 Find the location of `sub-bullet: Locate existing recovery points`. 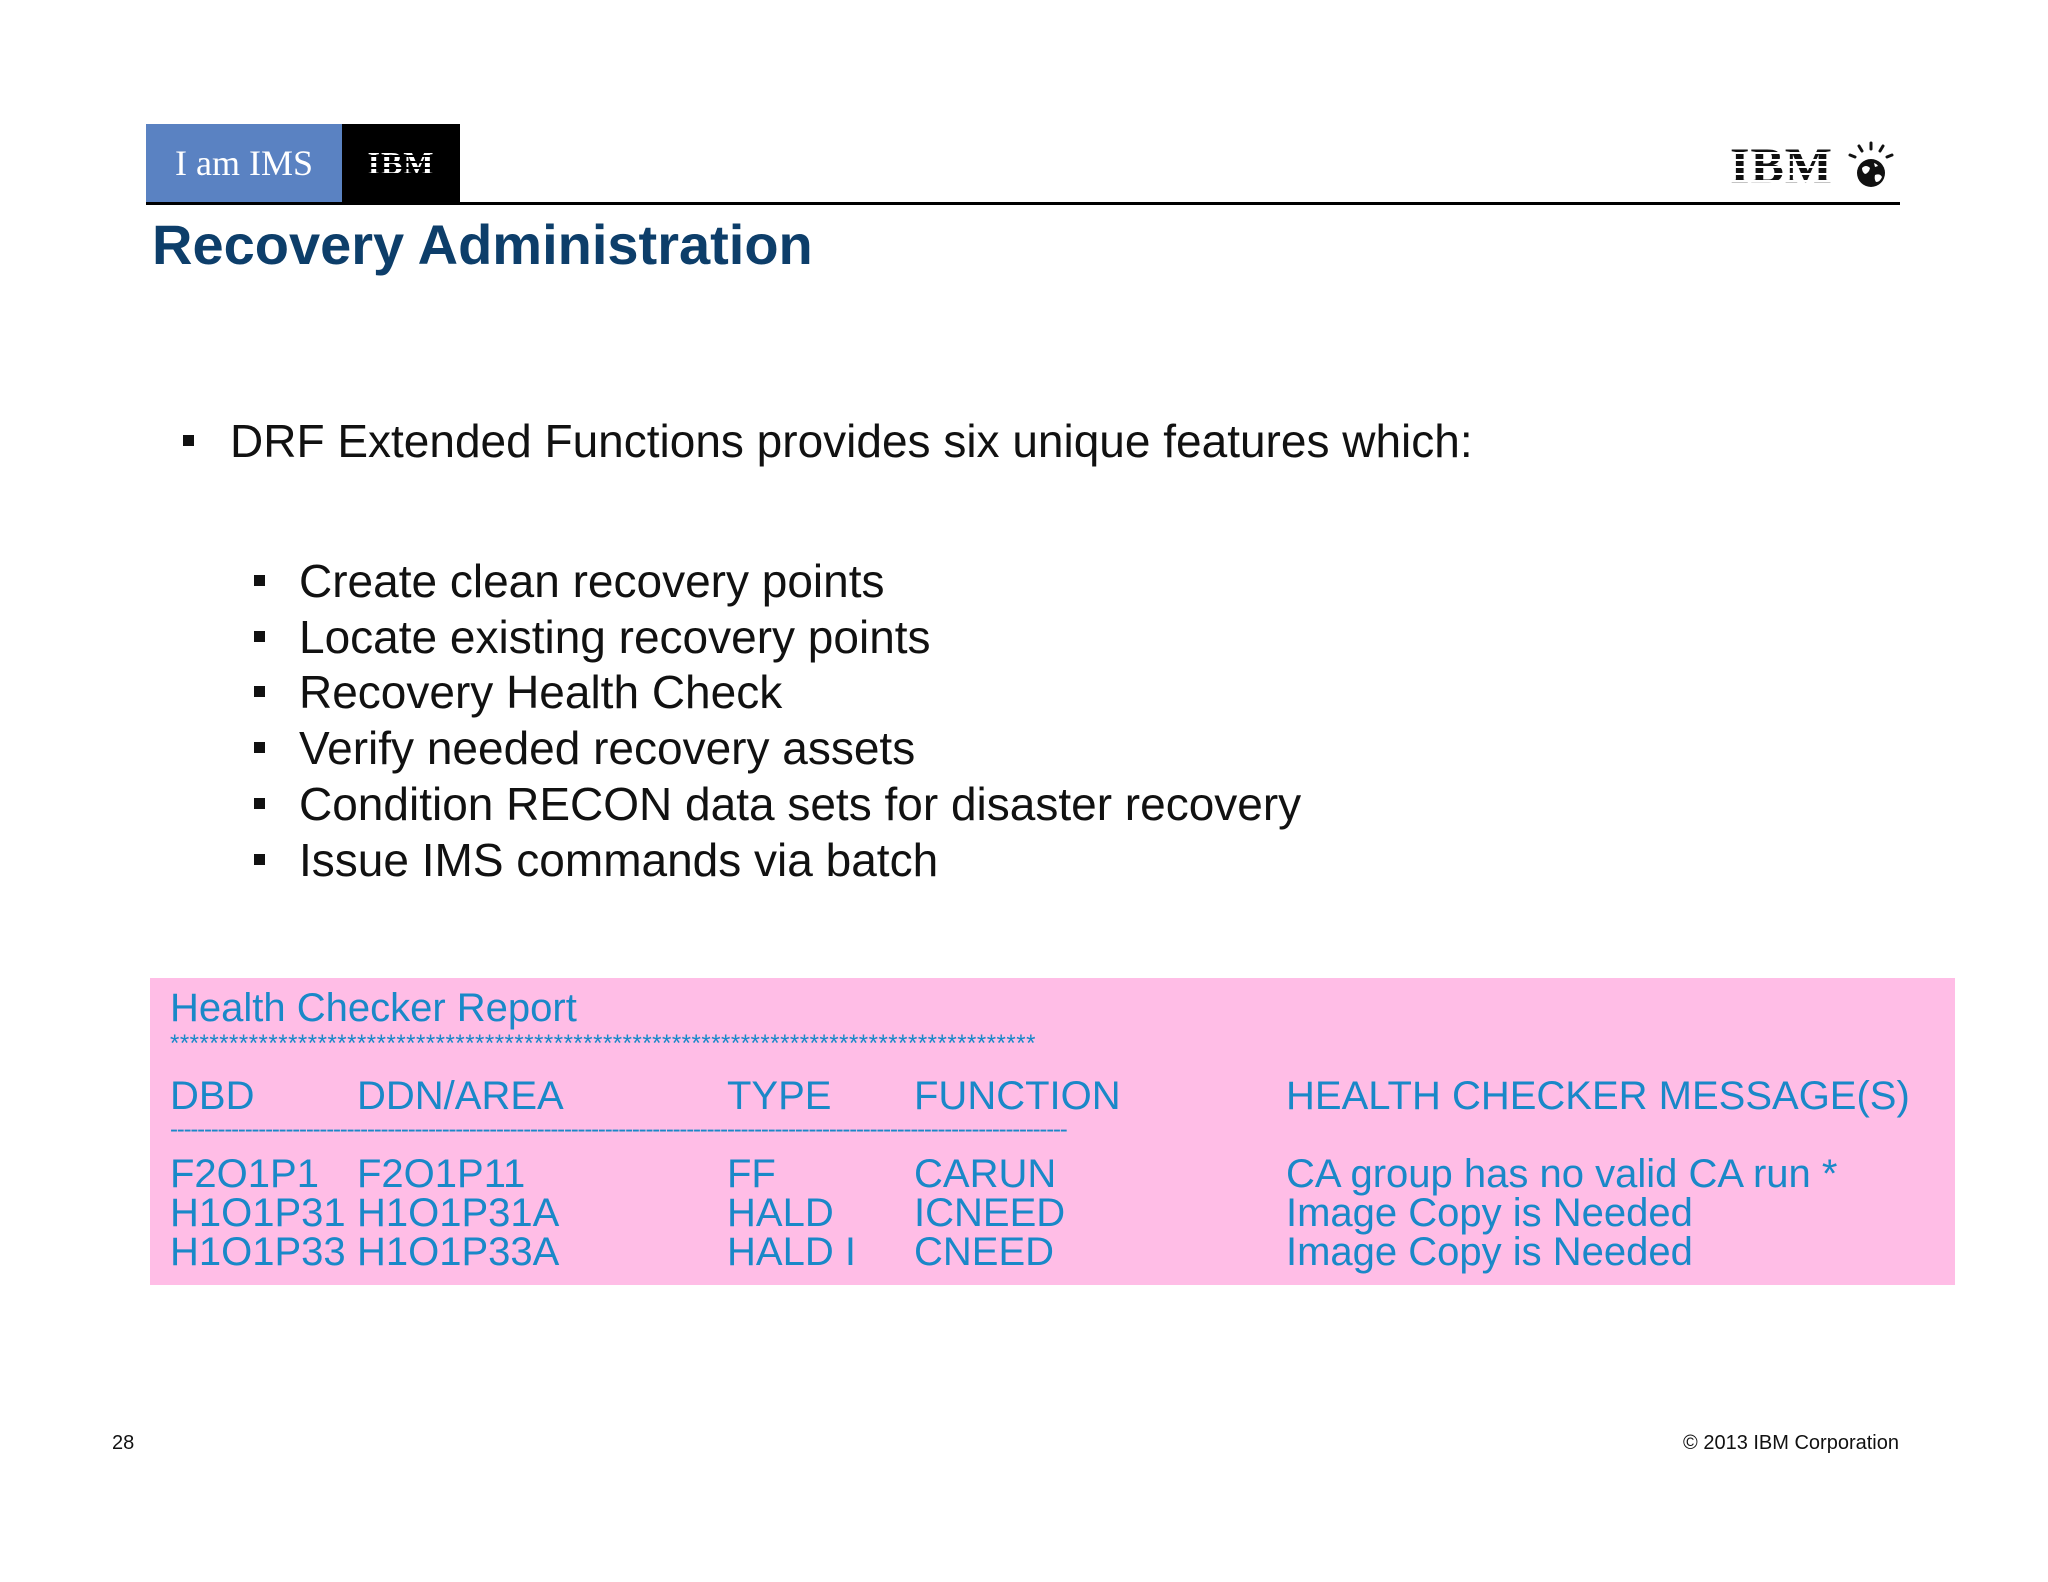

sub-bullet: Locate existing recovery points is located at coordinates (592, 637).